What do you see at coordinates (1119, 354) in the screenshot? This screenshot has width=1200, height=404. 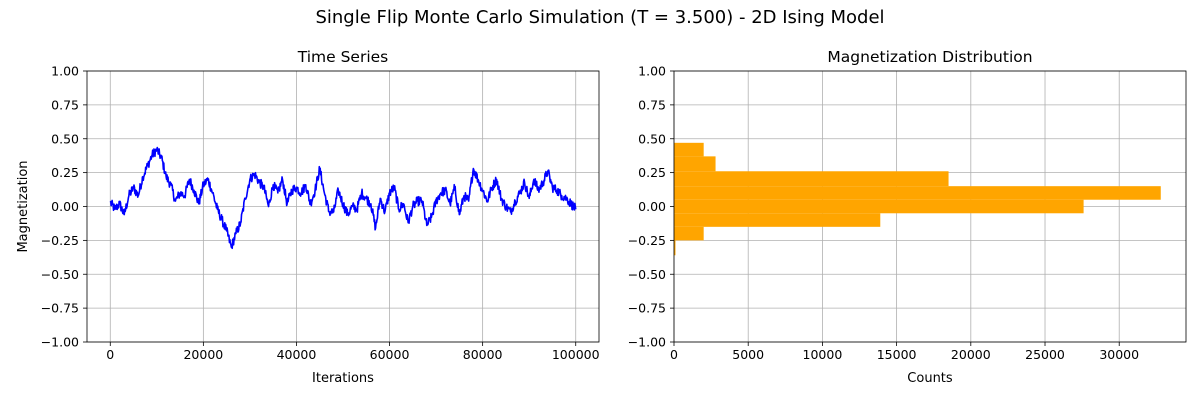 I see `x-tick-label: 30000` at bounding box center [1119, 354].